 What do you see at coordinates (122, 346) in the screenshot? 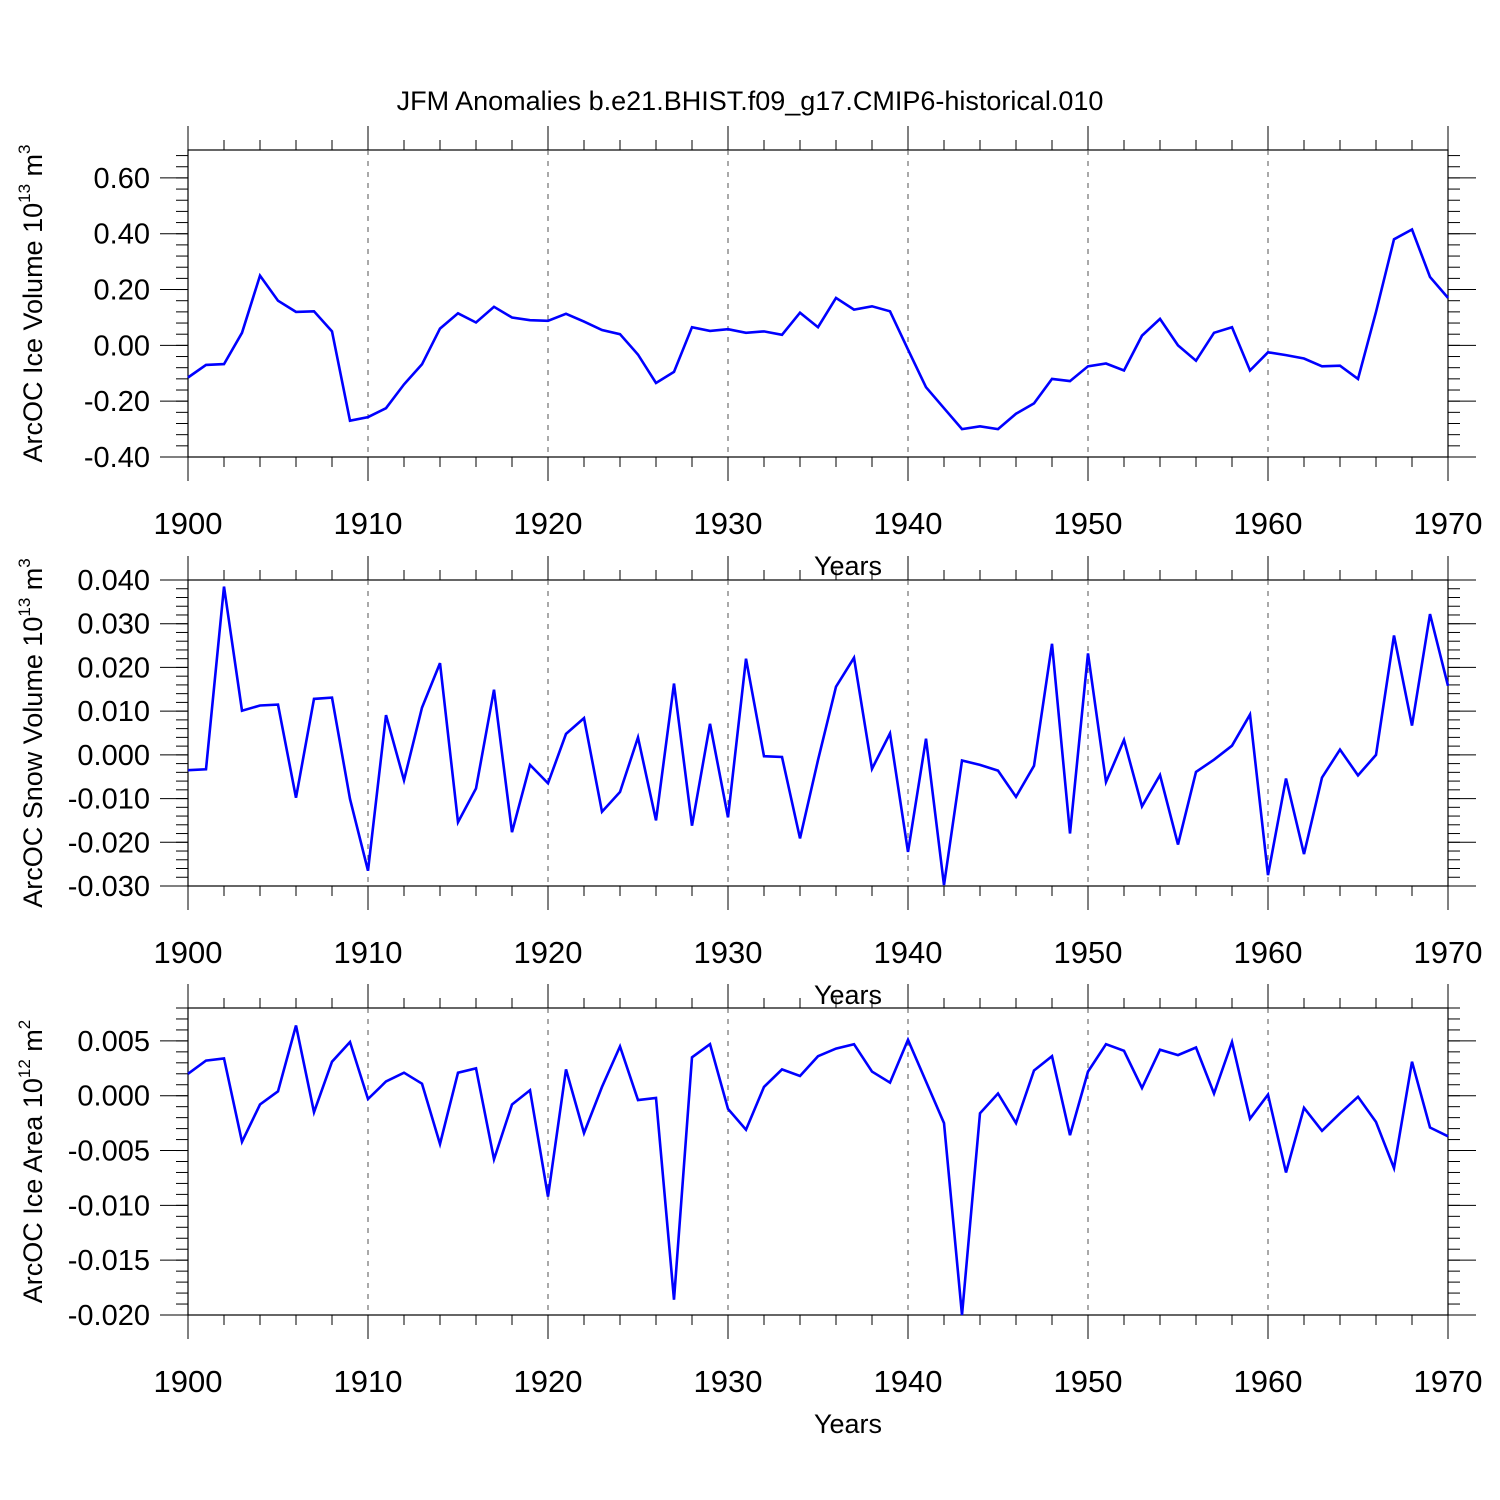
I see `y-tick-label: 0.00` at bounding box center [122, 346].